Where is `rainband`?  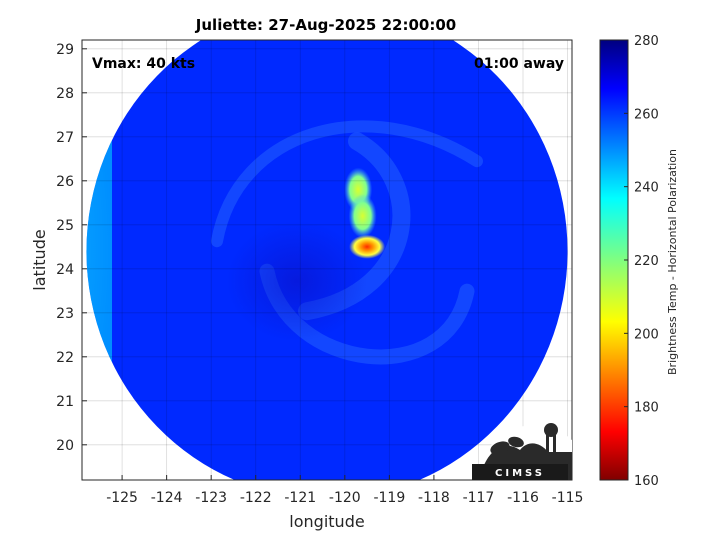 rainband is located at coordinates (347, 184).